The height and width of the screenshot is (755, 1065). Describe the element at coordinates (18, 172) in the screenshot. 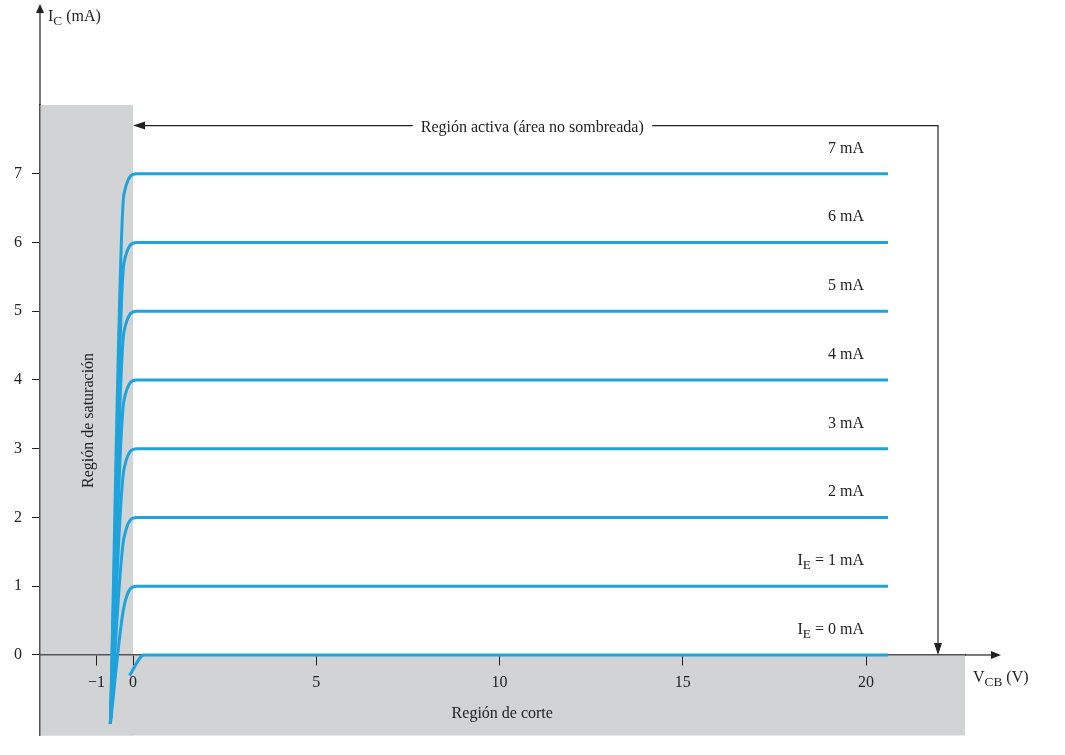

I see `y-tick-label: 7` at that location.